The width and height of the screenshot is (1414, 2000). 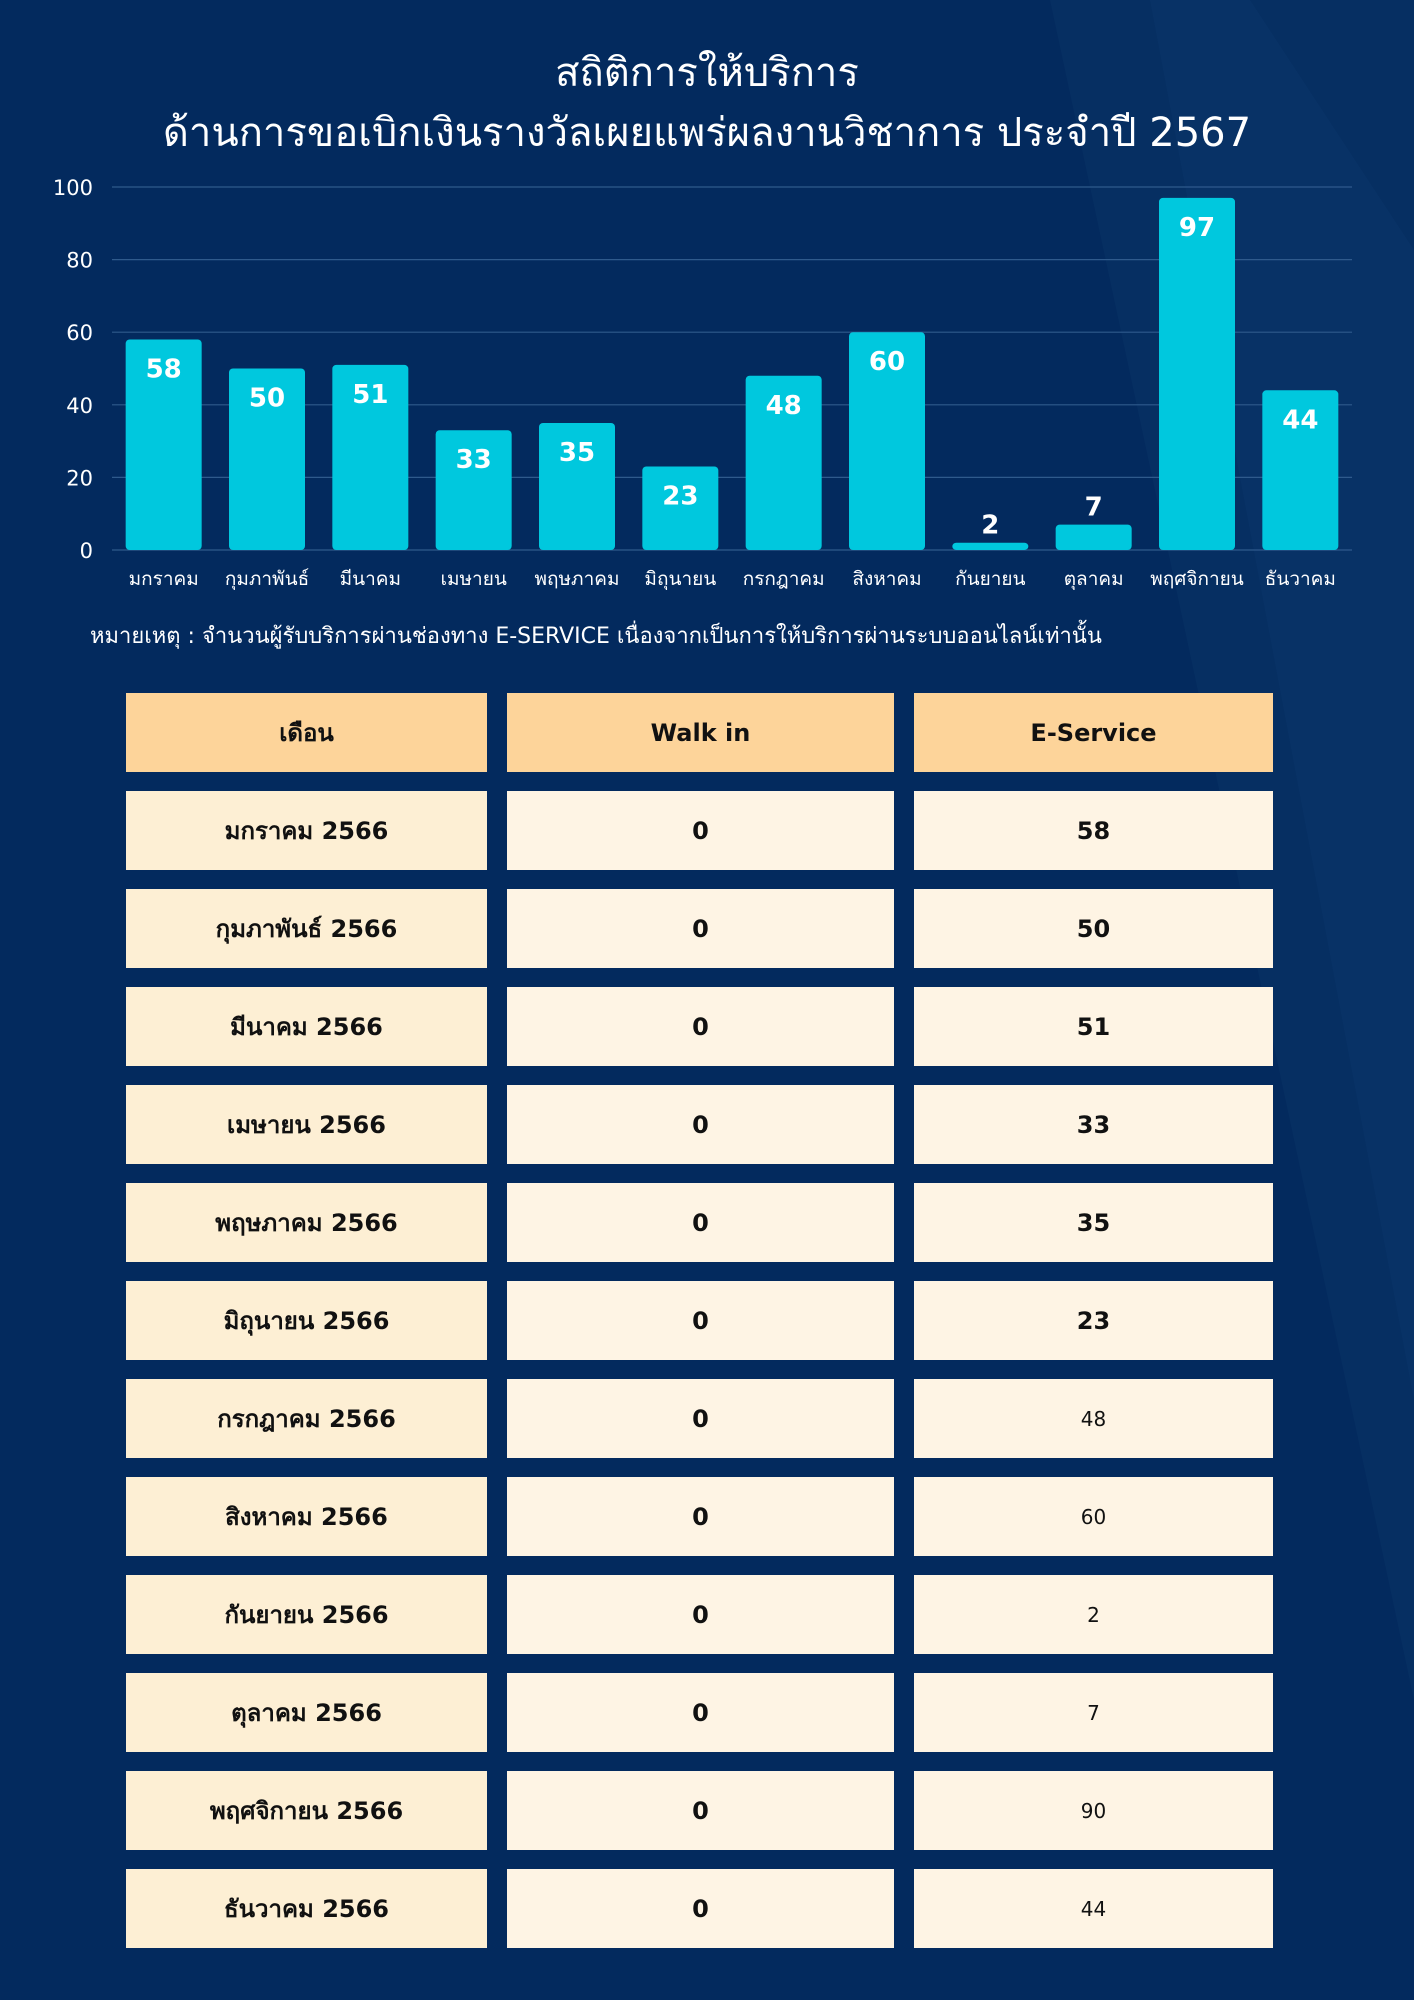 I want to click on x-category-label: มีนาคม, so click(x=370, y=579).